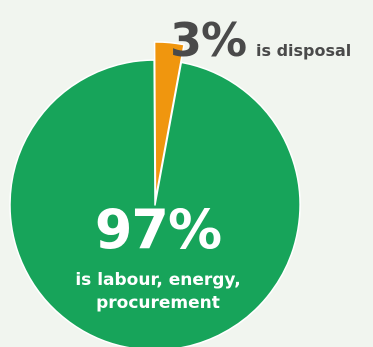 This screenshot has height=347, width=373. What do you see at coordinates (157, 280) in the screenshot?
I see `slice-labour-label-line1: is labour, energy,` at bounding box center [157, 280].